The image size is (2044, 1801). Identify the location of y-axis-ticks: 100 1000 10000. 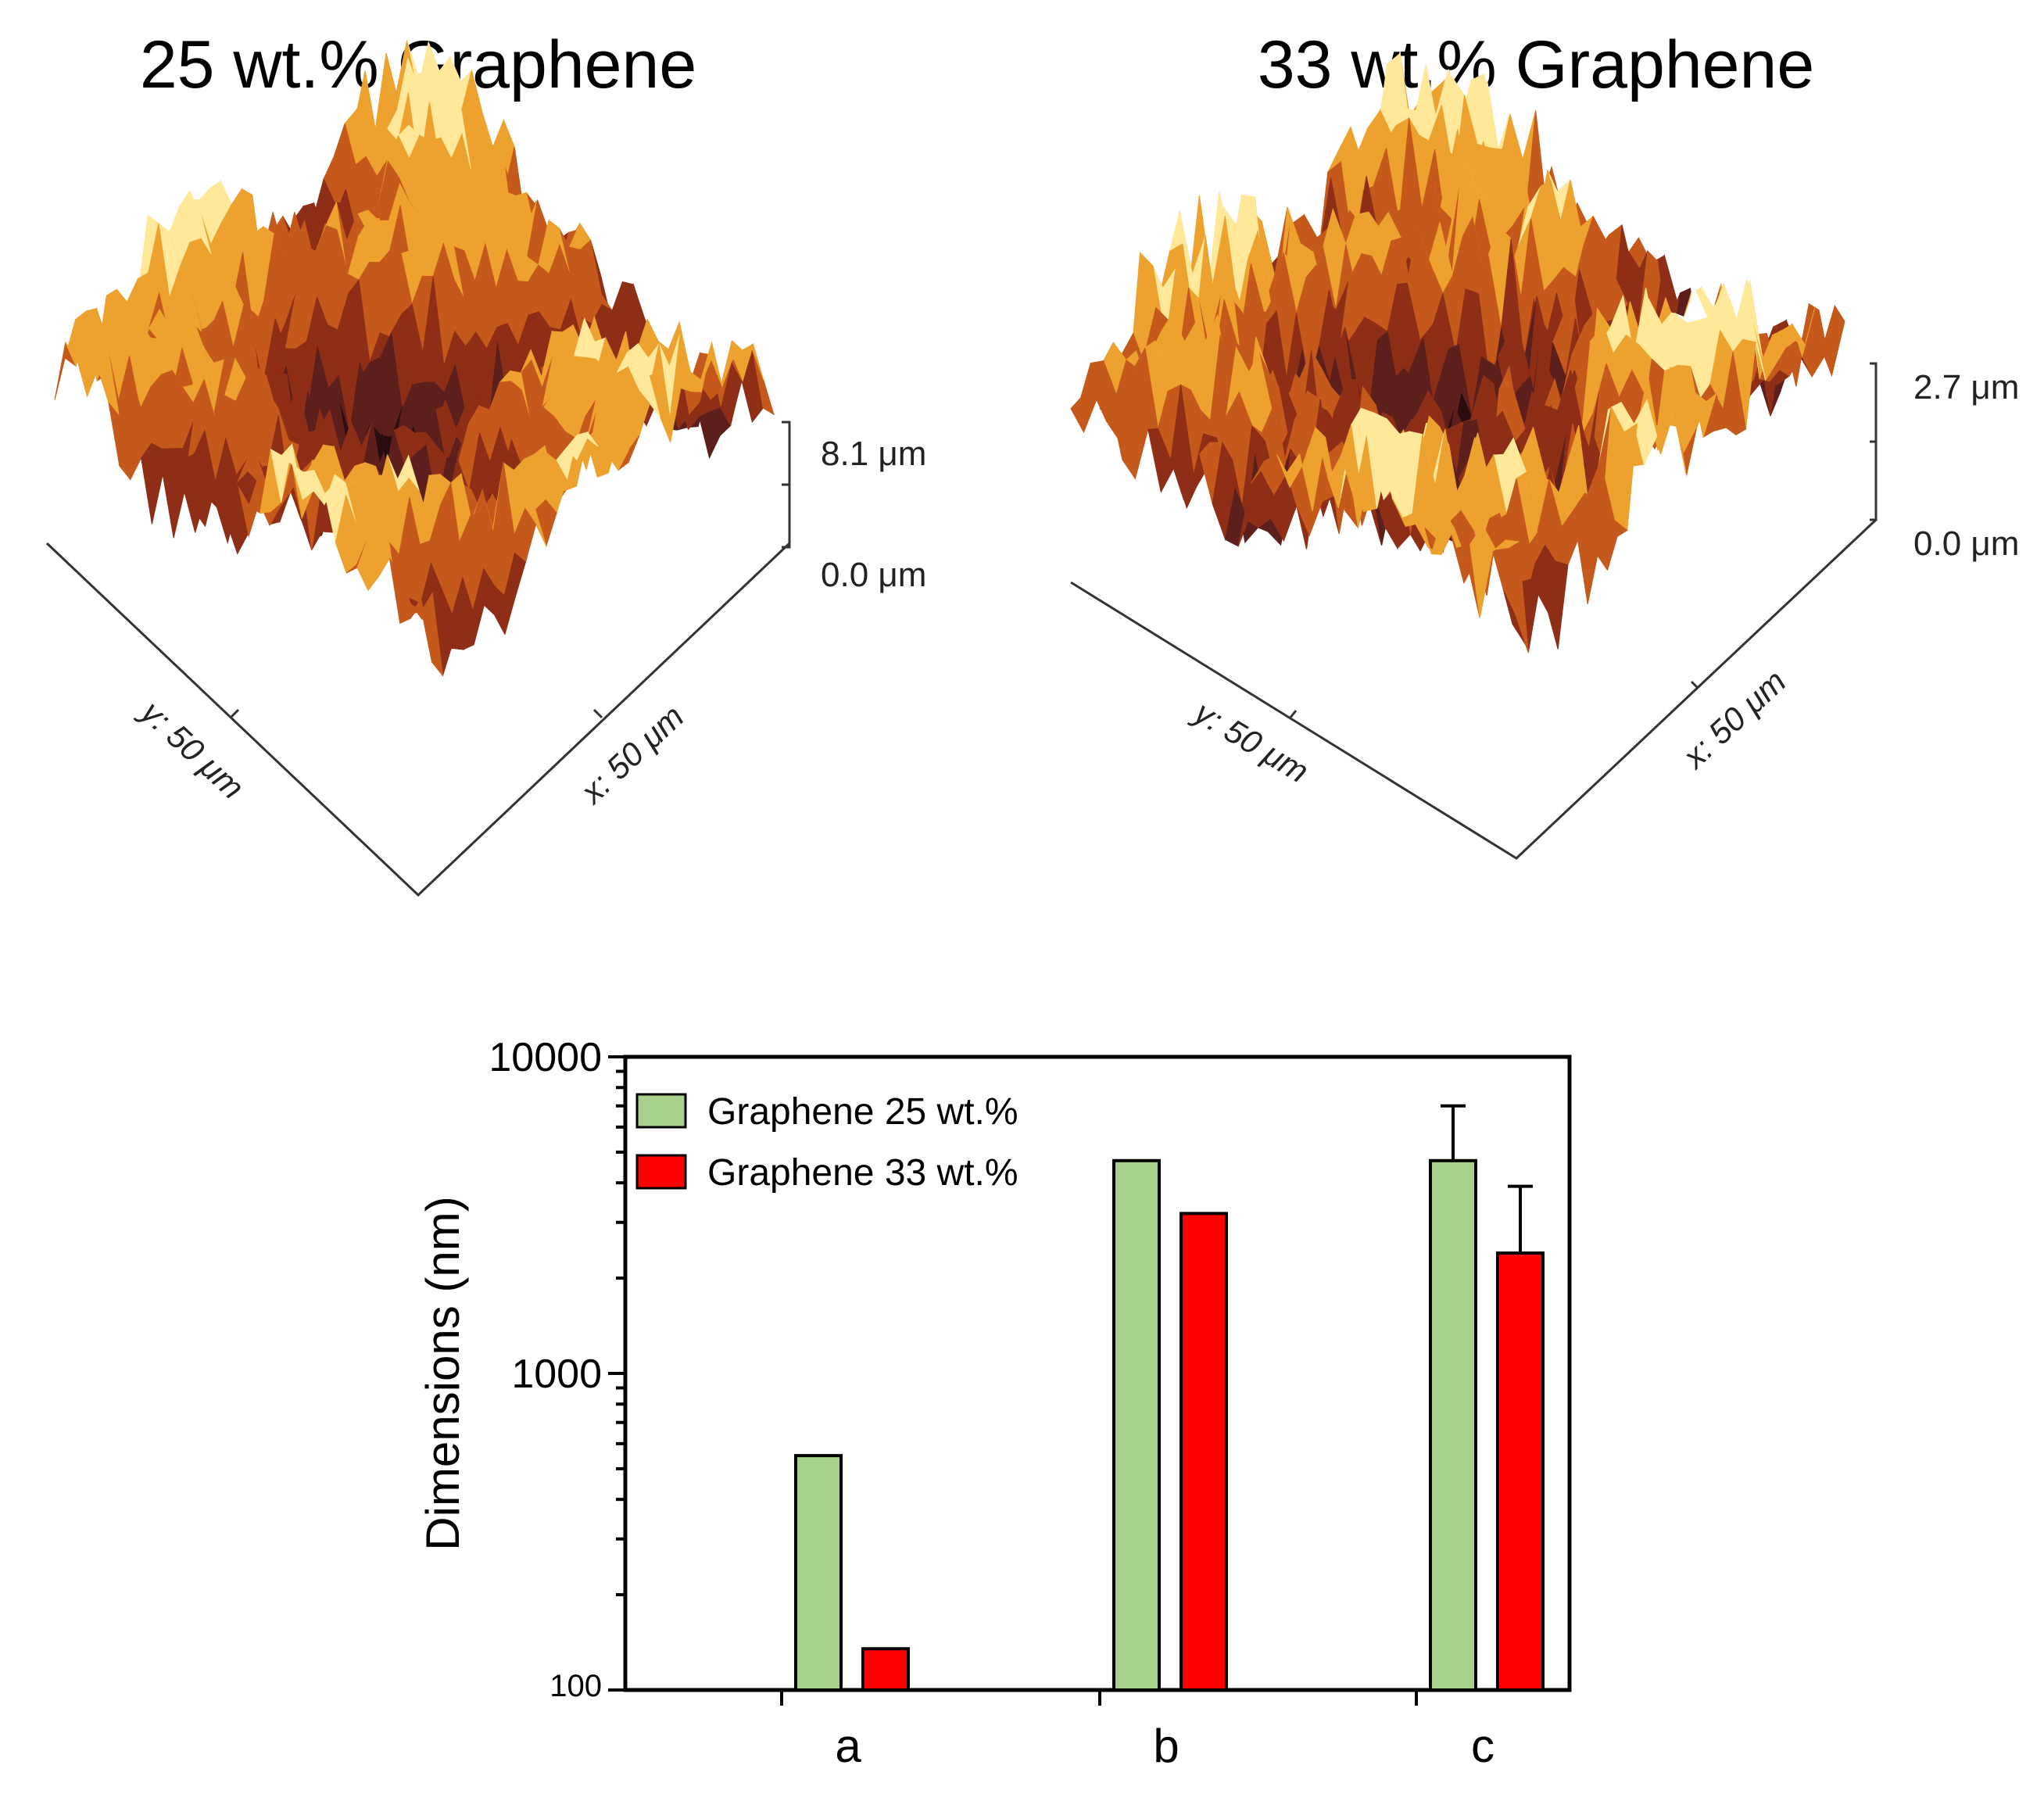
(557, 1369).